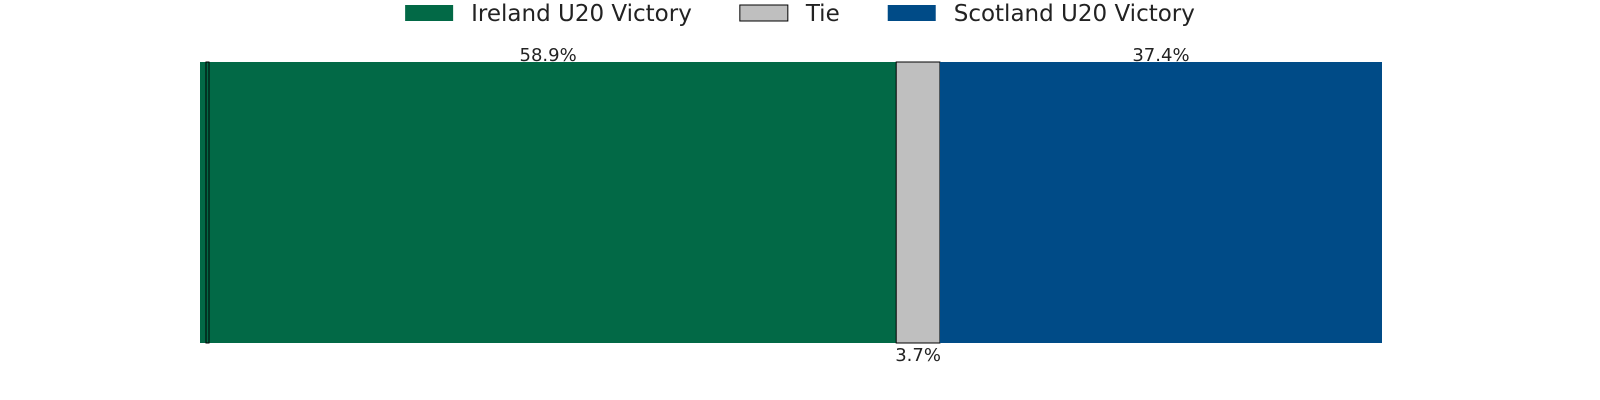 The height and width of the screenshot is (400, 1600). Describe the element at coordinates (1160, 55) in the screenshot. I see `data-label-scotland-u20-victory: 37.4%` at that location.